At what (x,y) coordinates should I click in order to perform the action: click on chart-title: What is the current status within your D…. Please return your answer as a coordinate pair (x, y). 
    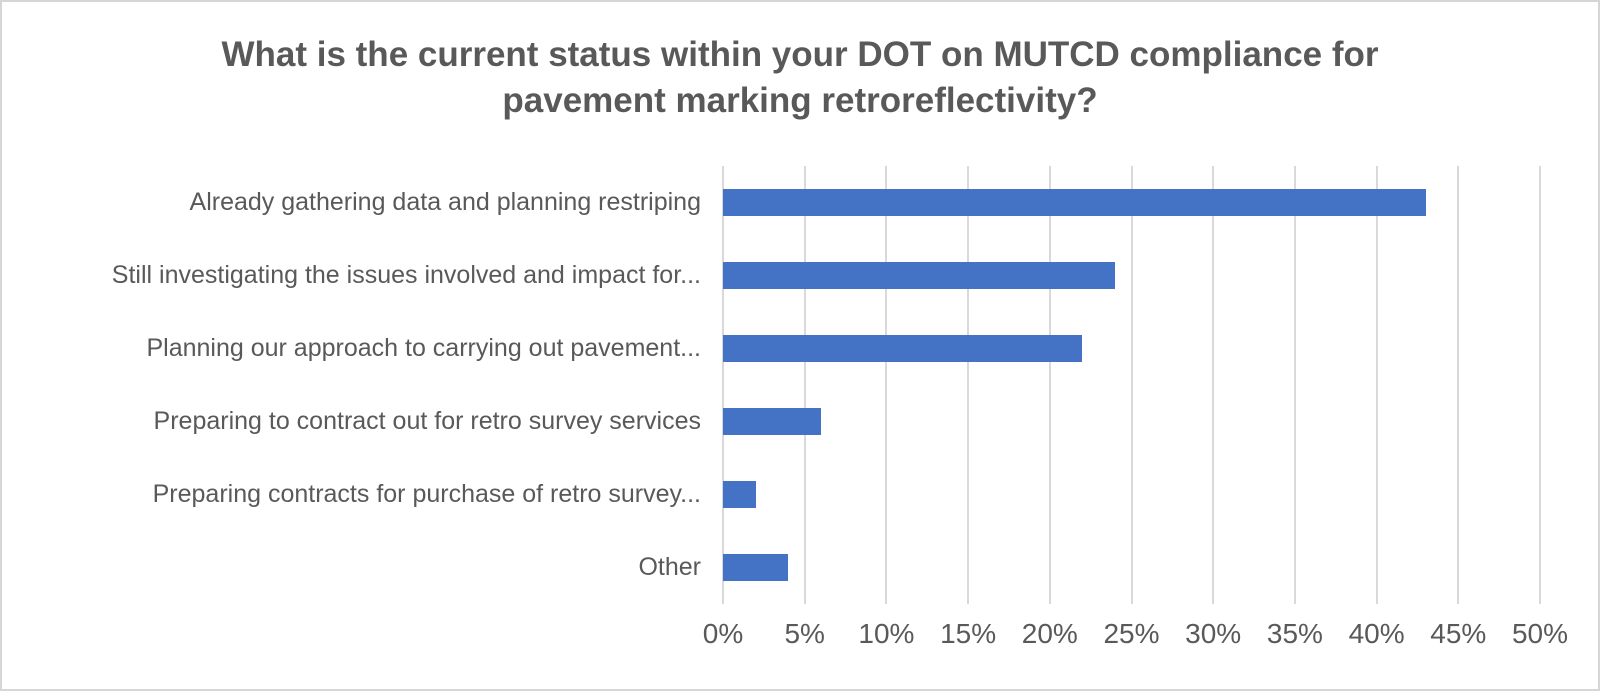
    Looking at the image, I should click on (800, 78).